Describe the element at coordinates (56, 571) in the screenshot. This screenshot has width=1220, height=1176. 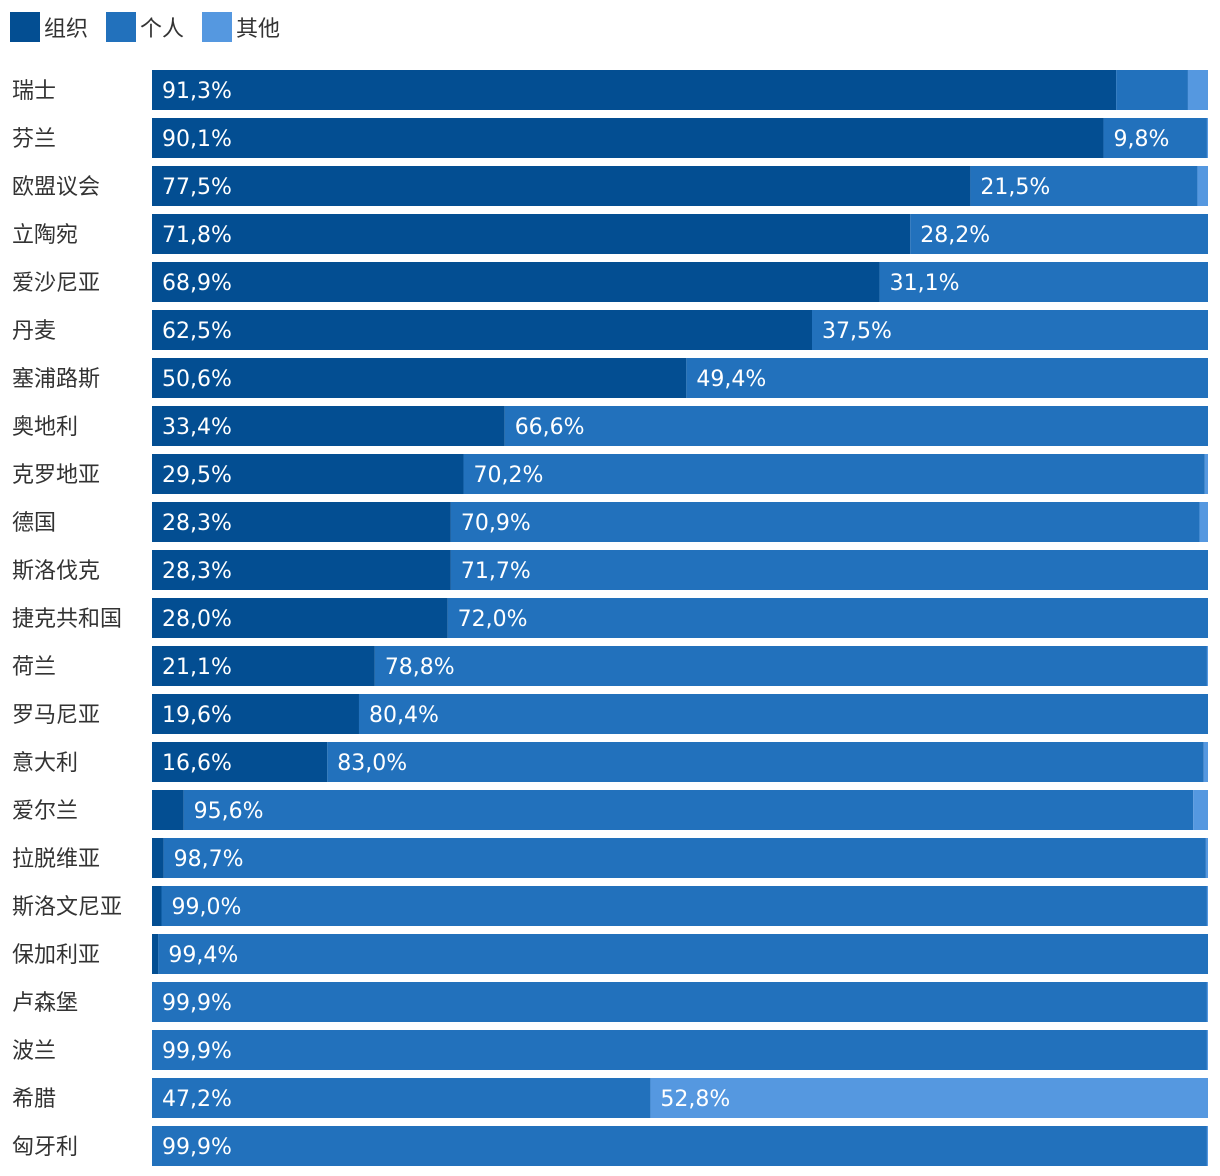
I see `category-label: 斯洛伐克` at that location.